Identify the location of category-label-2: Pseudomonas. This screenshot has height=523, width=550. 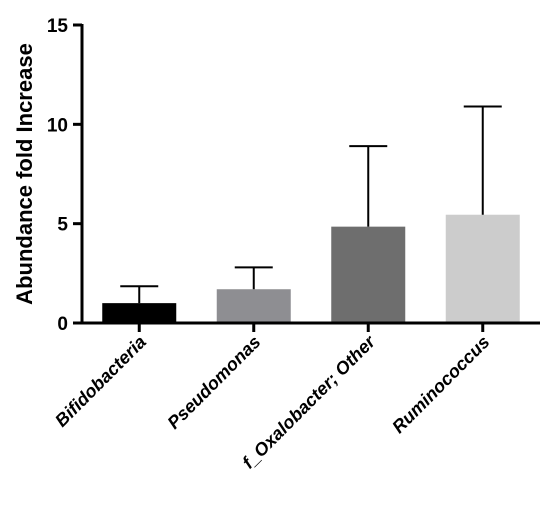
(213, 382).